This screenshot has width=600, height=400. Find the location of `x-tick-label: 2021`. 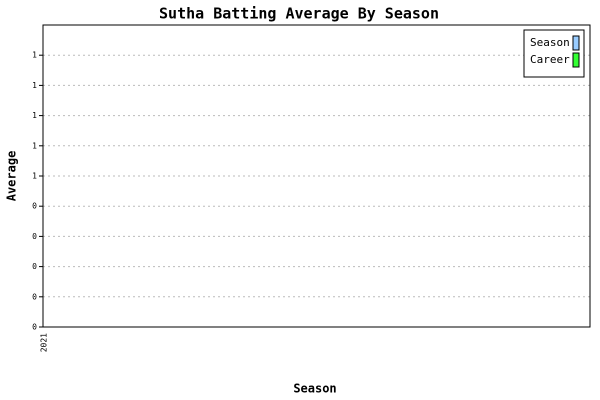

x-tick-label: 2021 is located at coordinates (44, 342).